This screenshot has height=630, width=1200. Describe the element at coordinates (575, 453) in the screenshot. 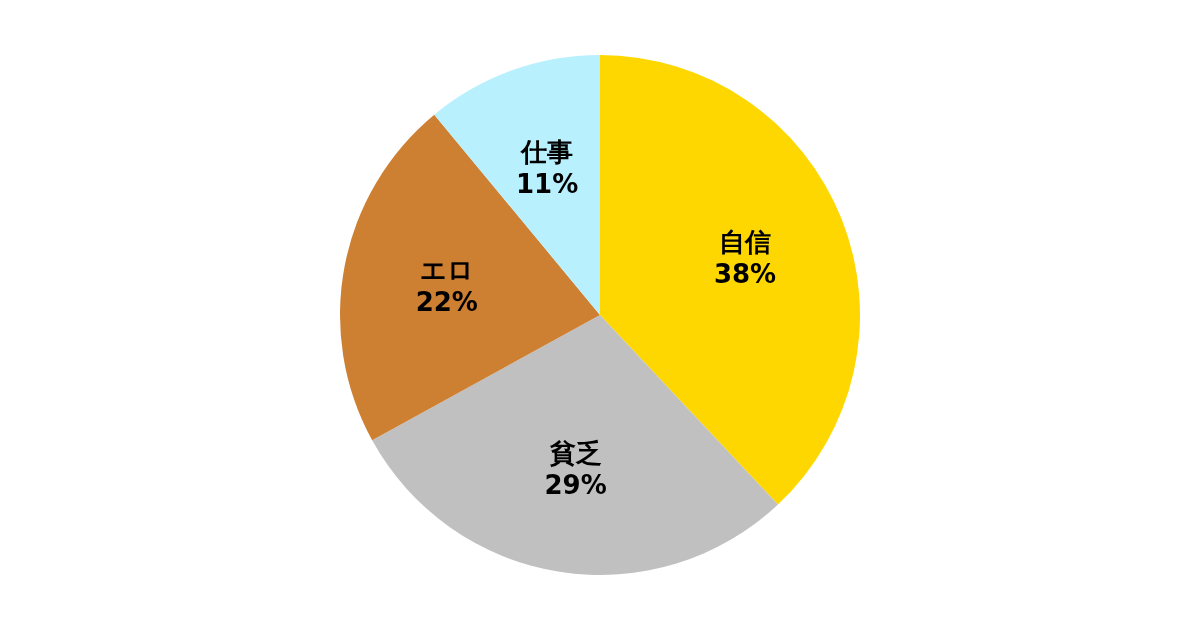

I see `slice-label: 貧乏` at that location.